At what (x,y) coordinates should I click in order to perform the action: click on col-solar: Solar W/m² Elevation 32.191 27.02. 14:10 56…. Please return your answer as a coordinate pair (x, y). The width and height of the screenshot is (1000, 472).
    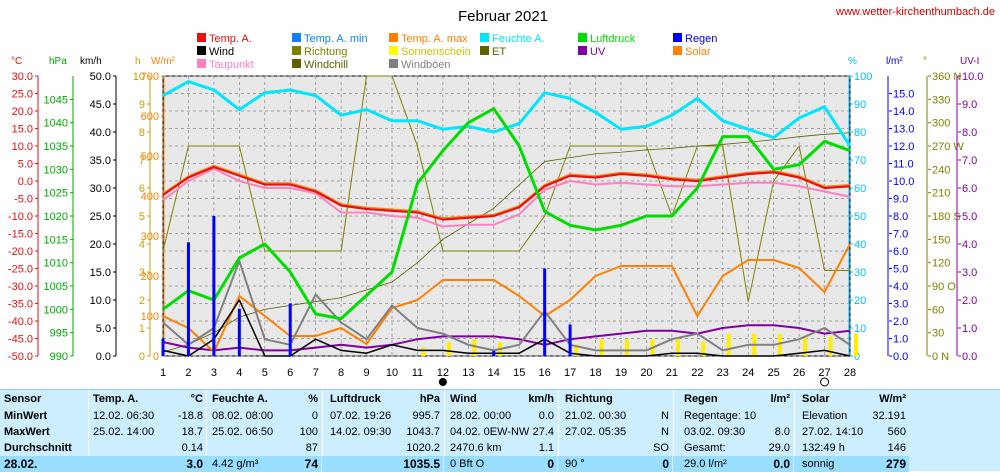
    Looking at the image, I should click on (851, 431).